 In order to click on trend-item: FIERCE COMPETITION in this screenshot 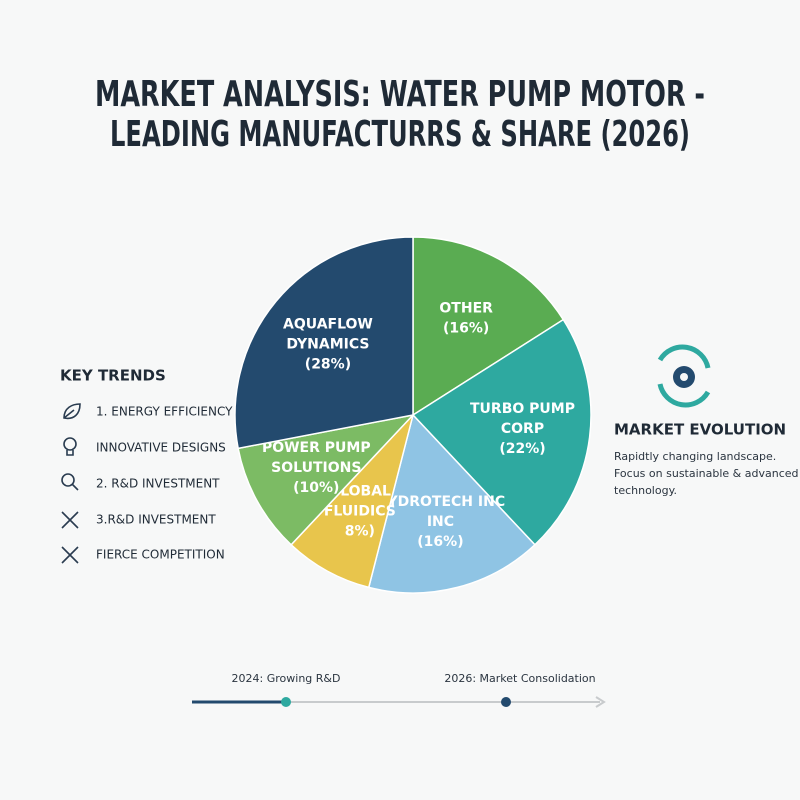, I will do `click(160, 555)`.